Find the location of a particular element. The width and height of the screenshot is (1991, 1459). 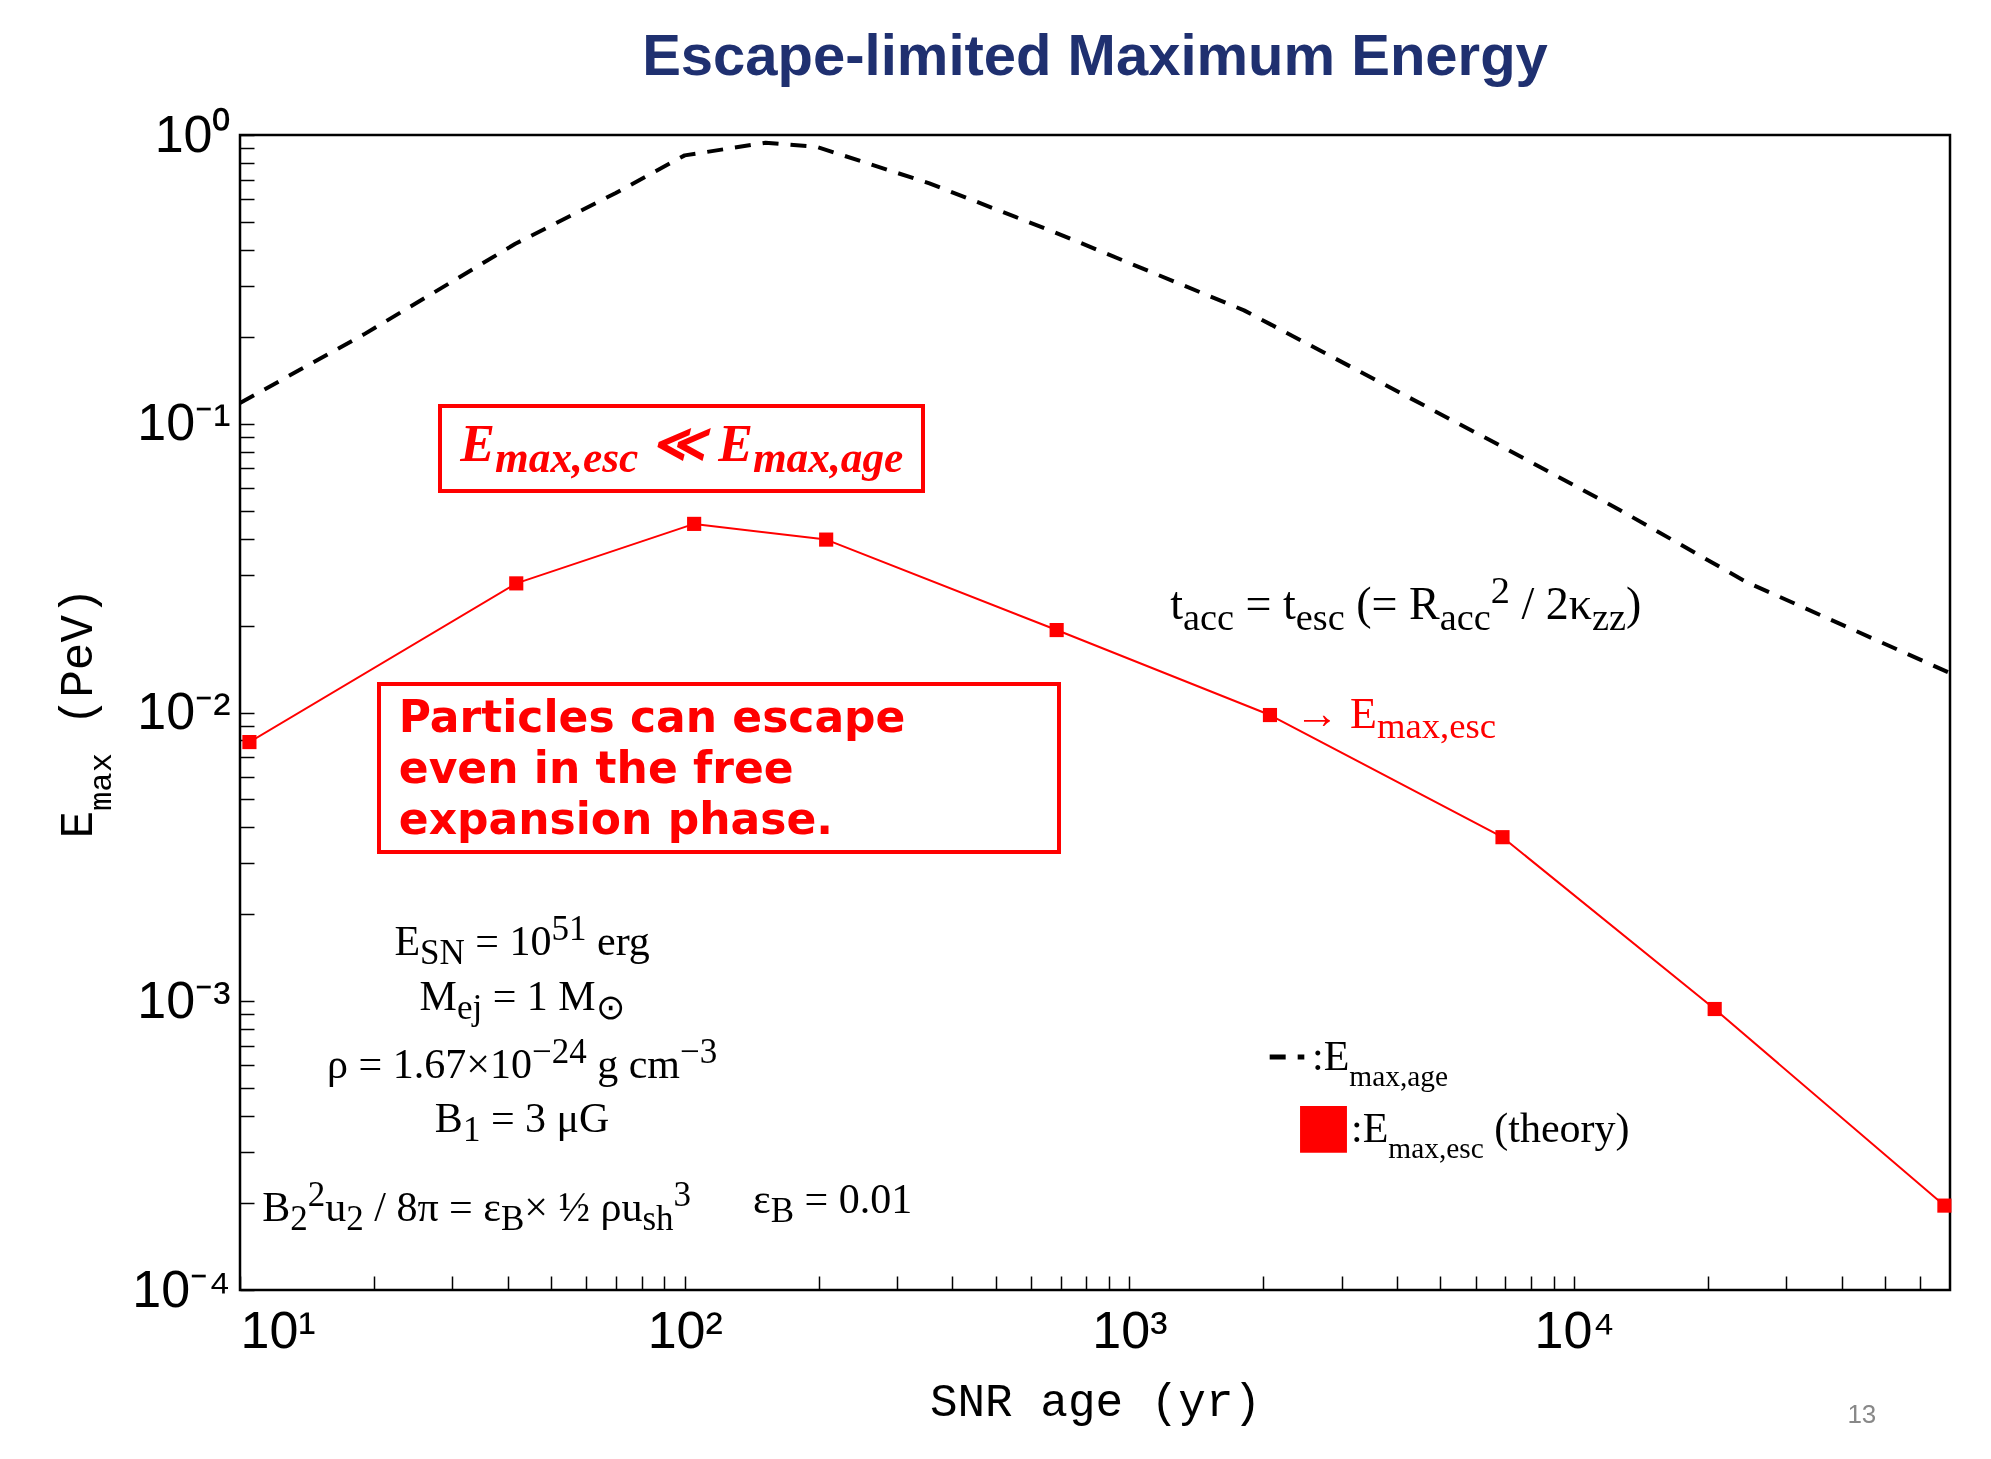

y-tick-label: 10⁻¹ is located at coordinates (184, 422).